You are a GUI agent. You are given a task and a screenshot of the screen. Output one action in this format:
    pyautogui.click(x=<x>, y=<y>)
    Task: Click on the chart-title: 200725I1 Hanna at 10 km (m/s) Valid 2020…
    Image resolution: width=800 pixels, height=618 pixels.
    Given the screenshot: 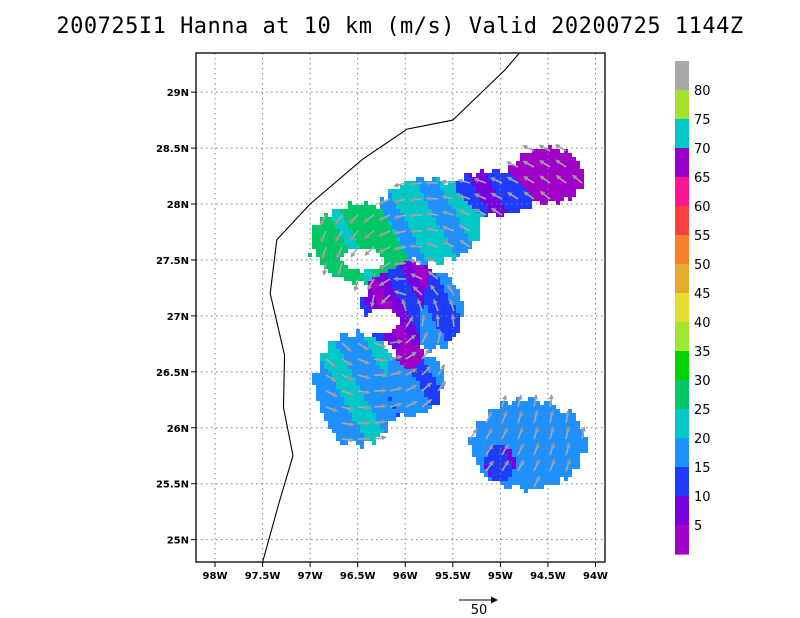 What is the action you would take?
    pyautogui.click(x=400, y=26)
    